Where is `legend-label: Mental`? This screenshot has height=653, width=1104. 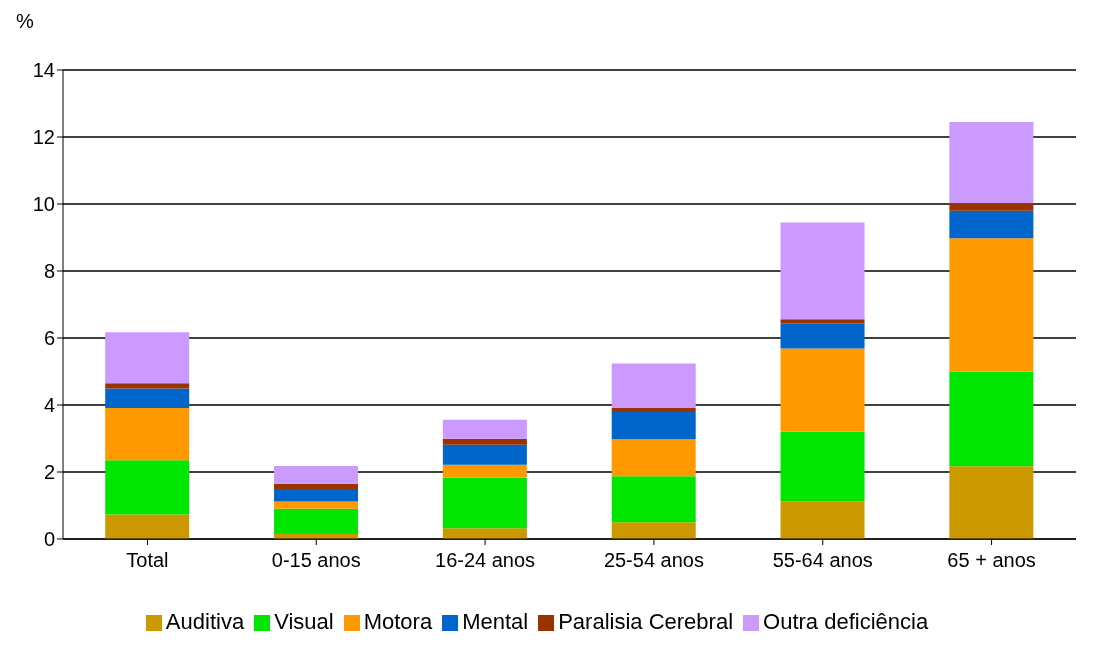
legend-label: Mental is located at coordinates (495, 621).